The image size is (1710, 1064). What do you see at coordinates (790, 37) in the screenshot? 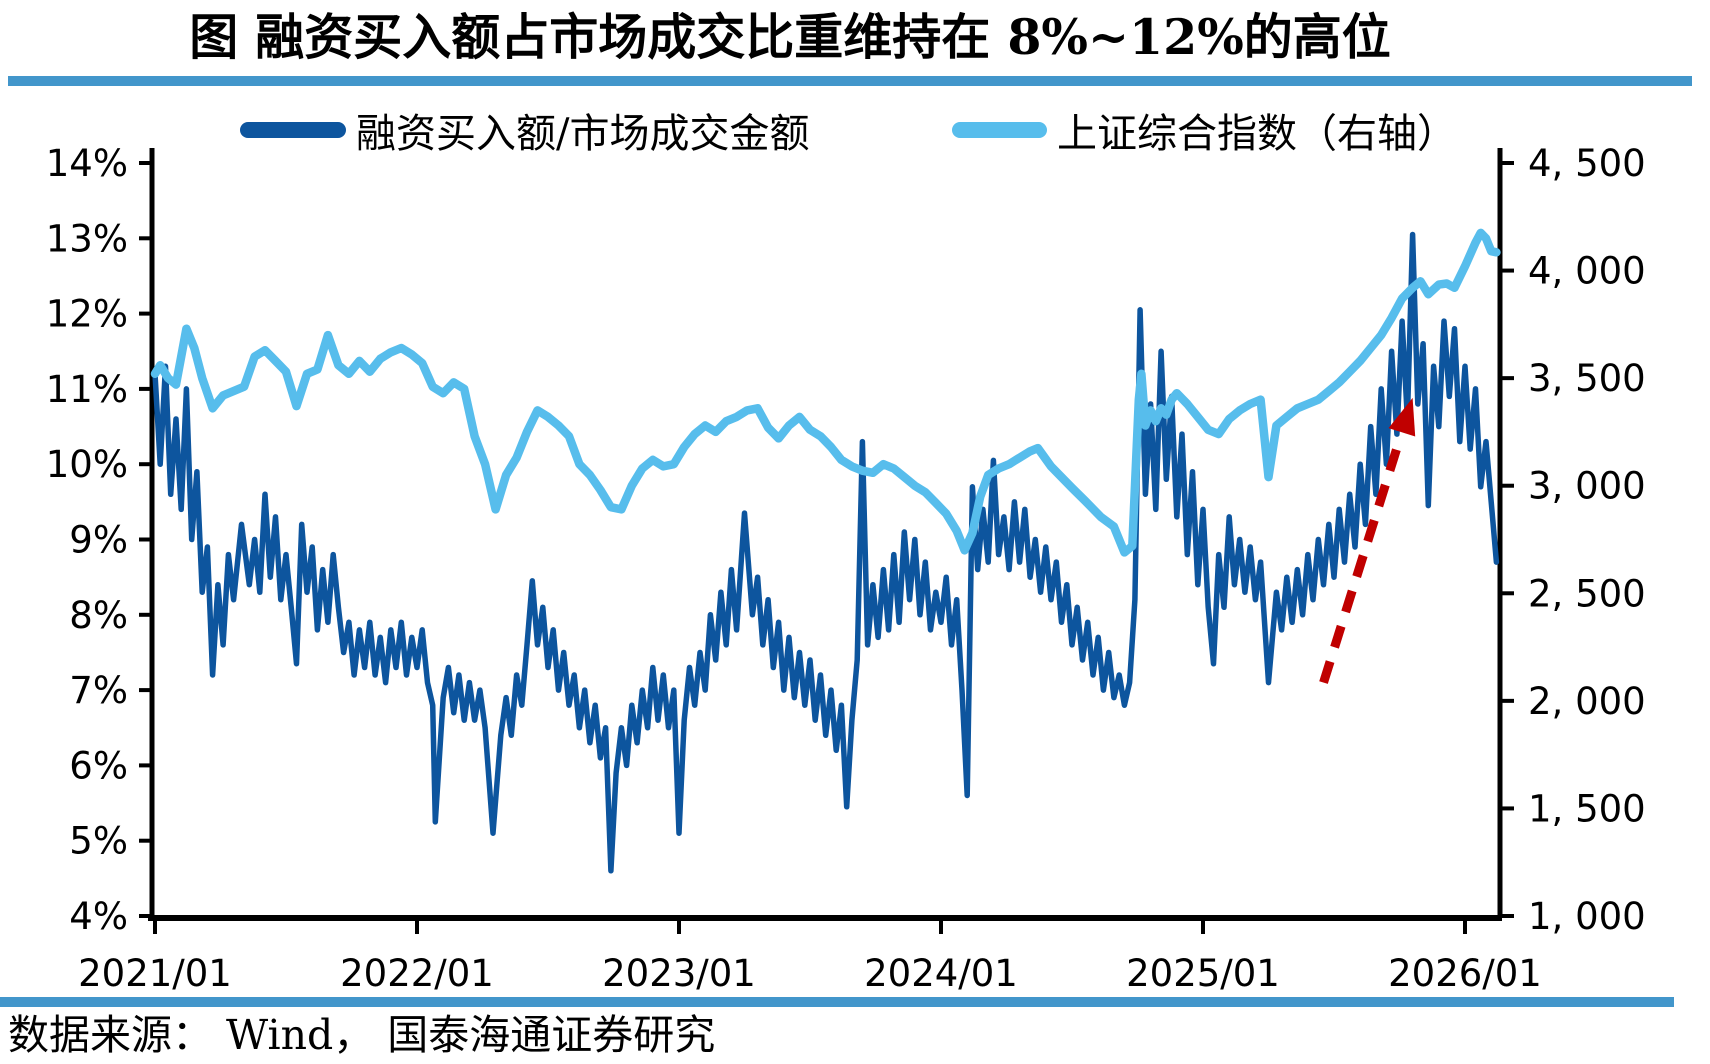
I see `chart-title: 图 融资买入额占市场成交比重维持在 8%~12%的高位` at bounding box center [790, 37].